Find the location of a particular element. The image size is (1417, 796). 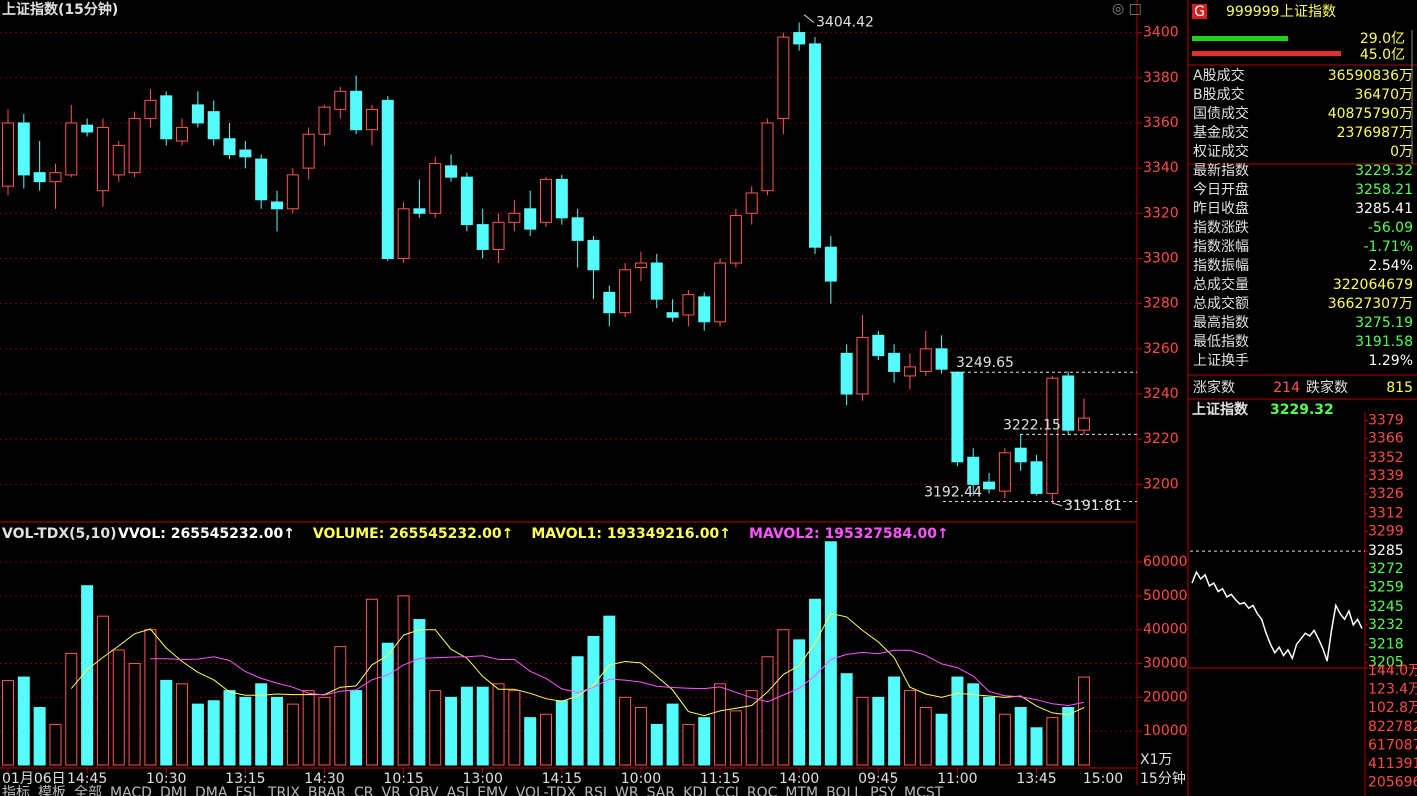

tab: 指标 is located at coordinates (16, 790).